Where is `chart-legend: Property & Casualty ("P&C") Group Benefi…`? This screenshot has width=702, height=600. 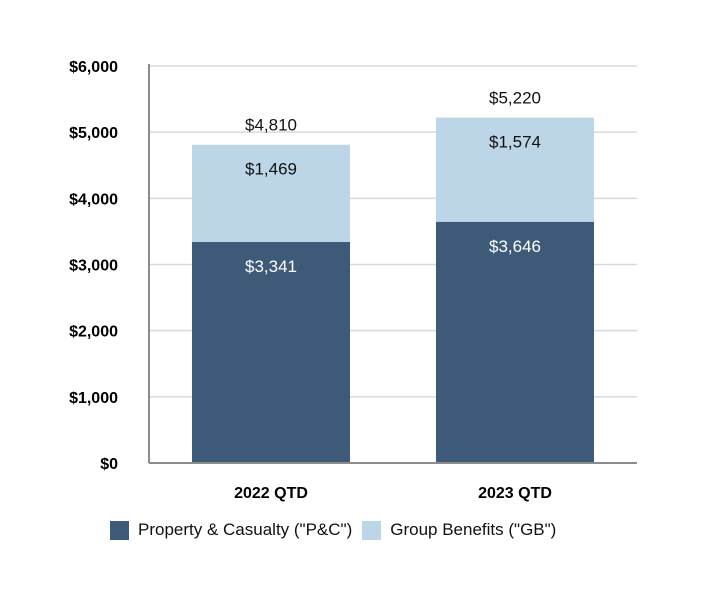 chart-legend: Property & Casualty ("P&C") Group Benefi… is located at coordinates (338, 530).